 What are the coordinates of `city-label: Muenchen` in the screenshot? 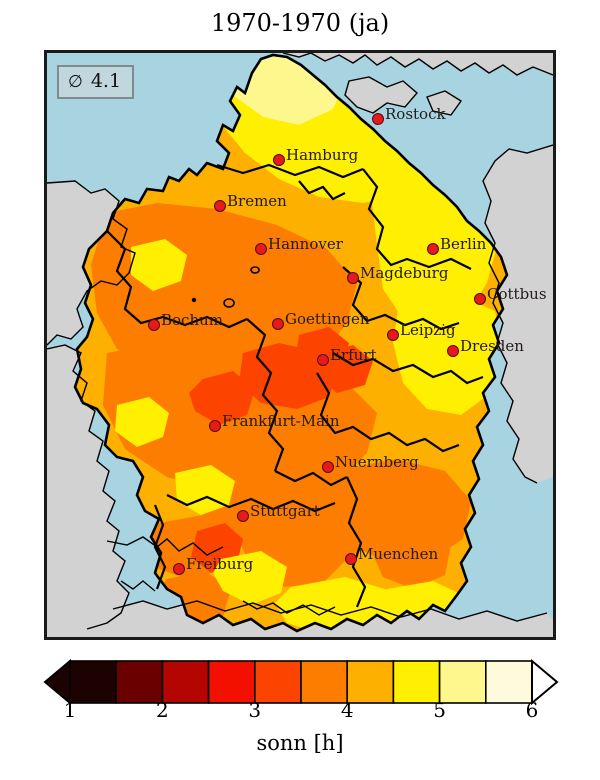 It's located at (398, 554).